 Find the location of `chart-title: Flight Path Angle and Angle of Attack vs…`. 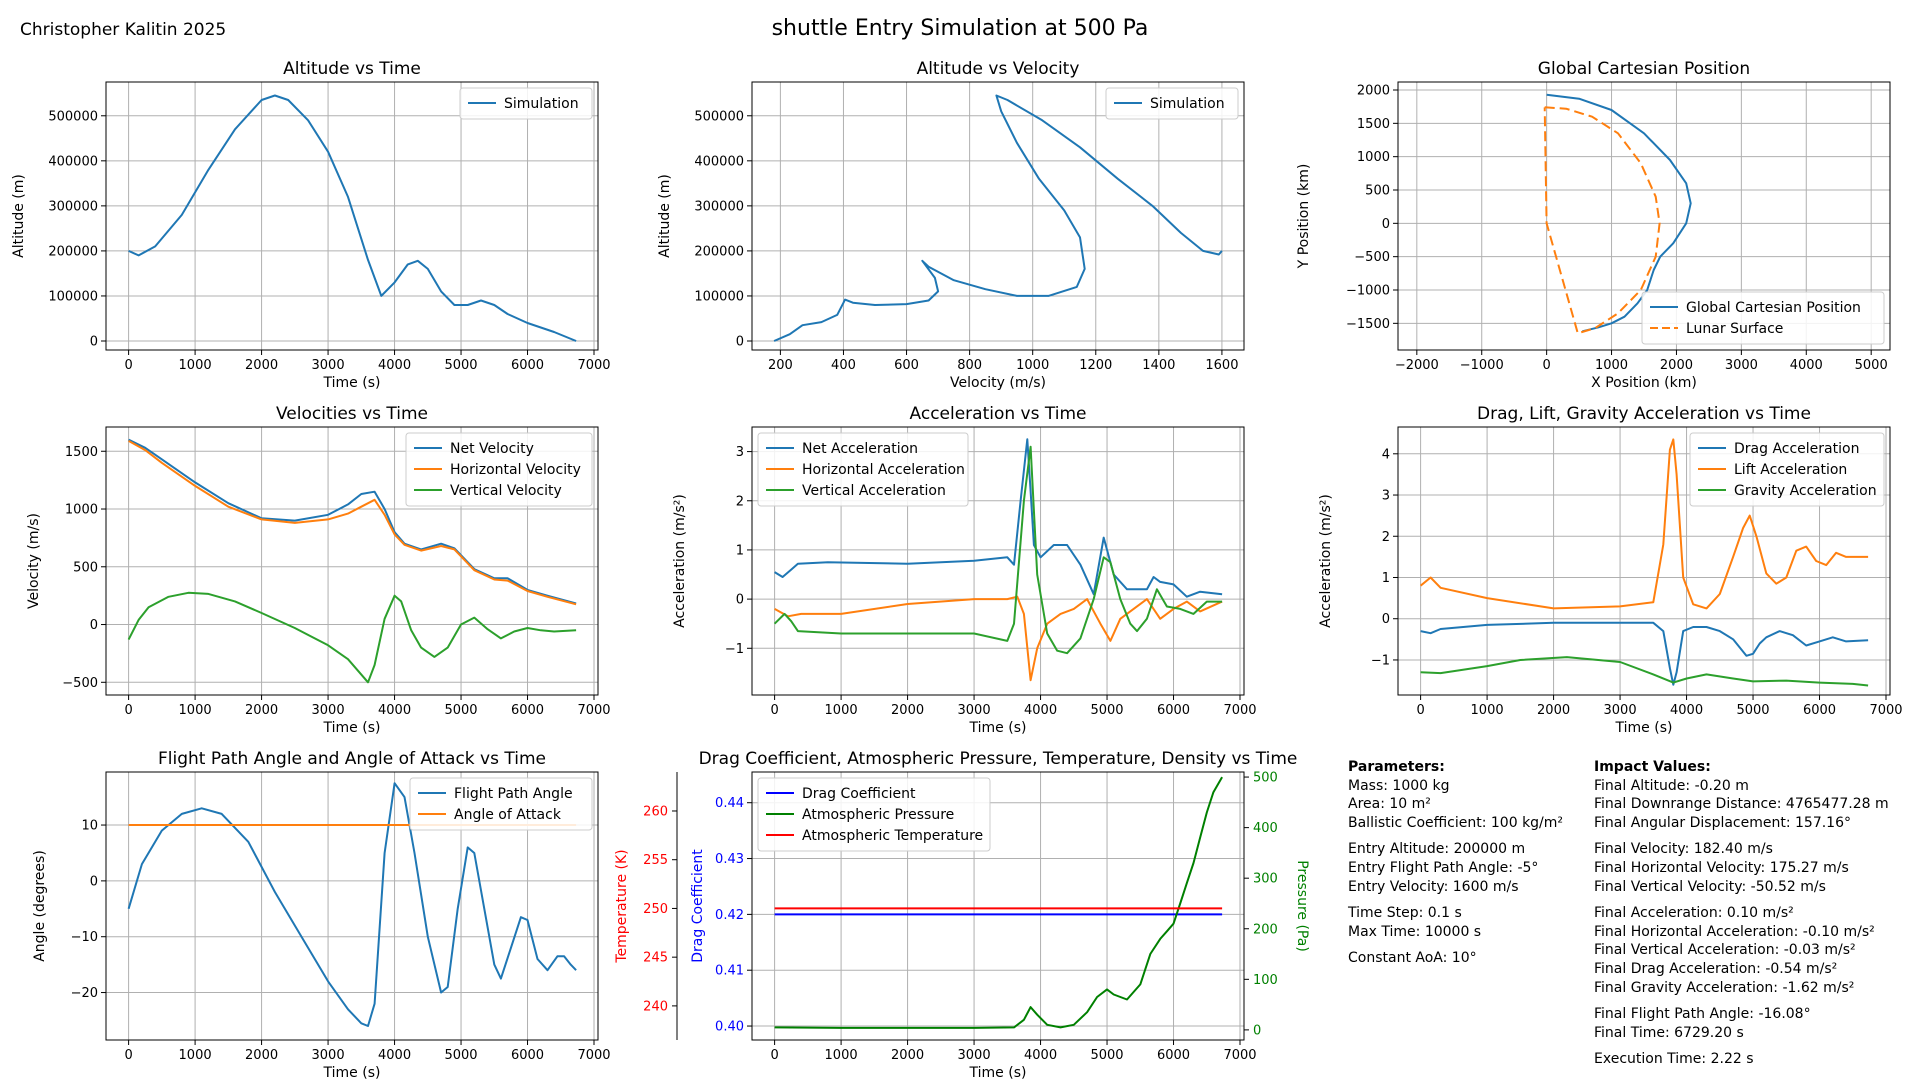

chart-title: Flight Path Angle and Angle of Attack vs… is located at coordinates (352, 759).